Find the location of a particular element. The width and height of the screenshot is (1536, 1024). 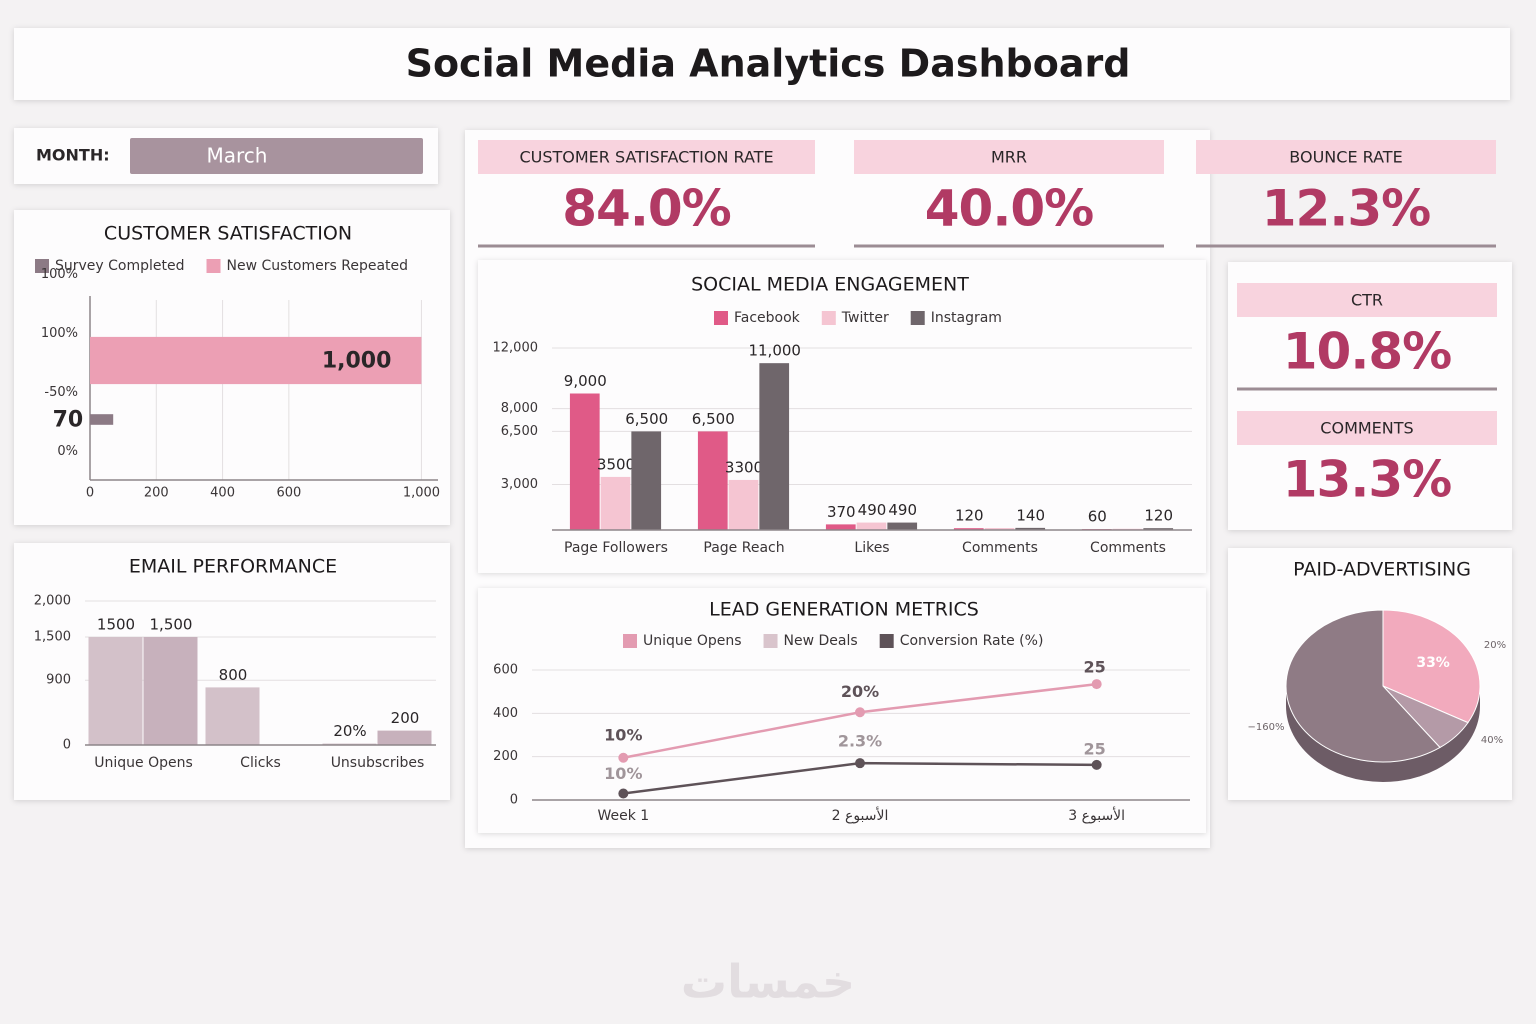

data-label: 9,000 is located at coordinates (585, 381).